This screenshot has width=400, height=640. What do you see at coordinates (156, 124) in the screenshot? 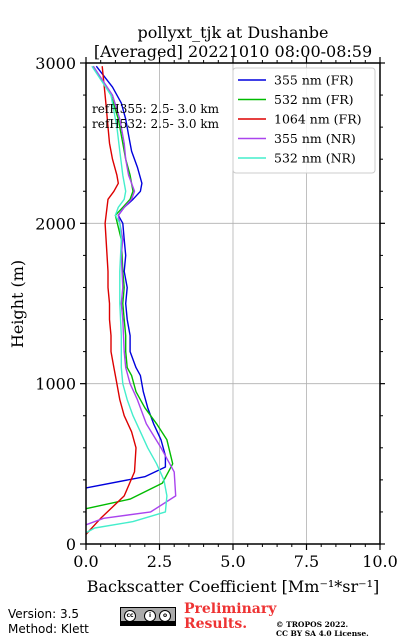
I see `ref-height-532: refH532: 2.5- 3.0 km` at bounding box center [156, 124].